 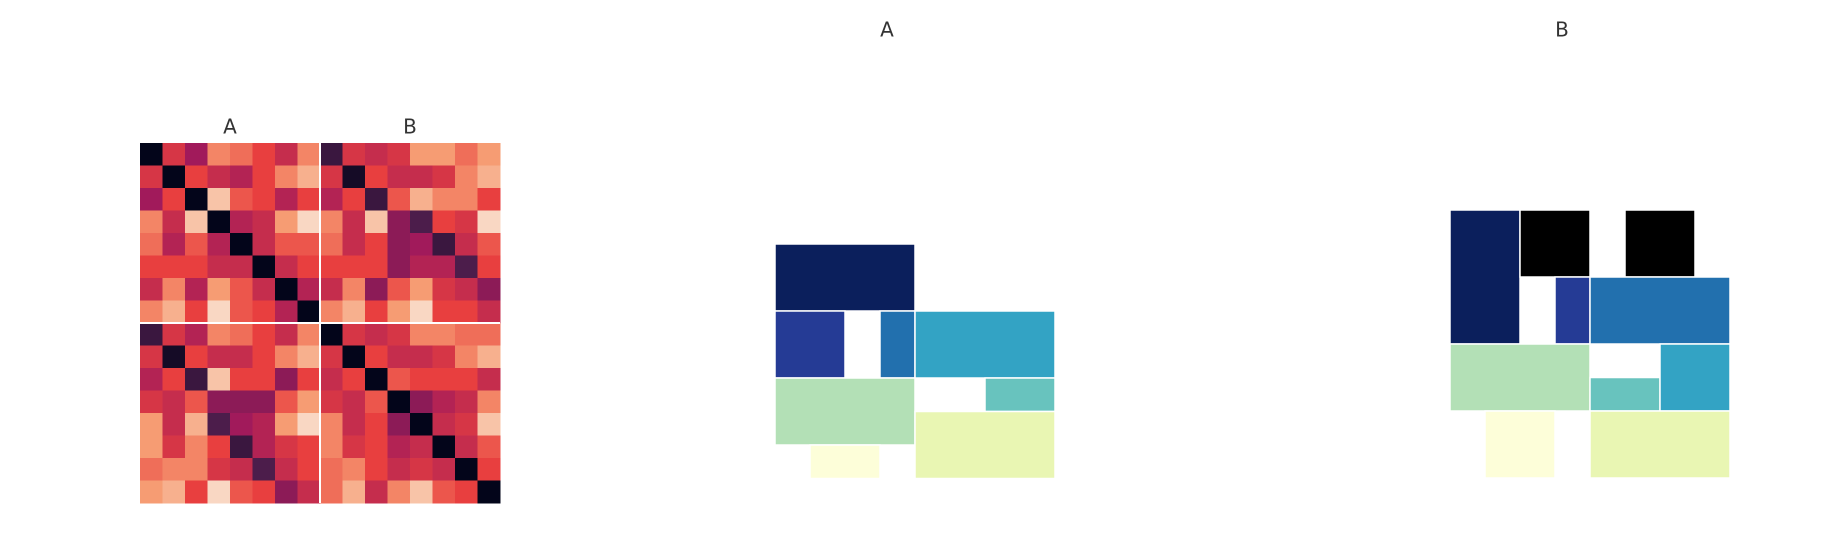 I want to click on panel-title: A, so click(x=887, y=30).